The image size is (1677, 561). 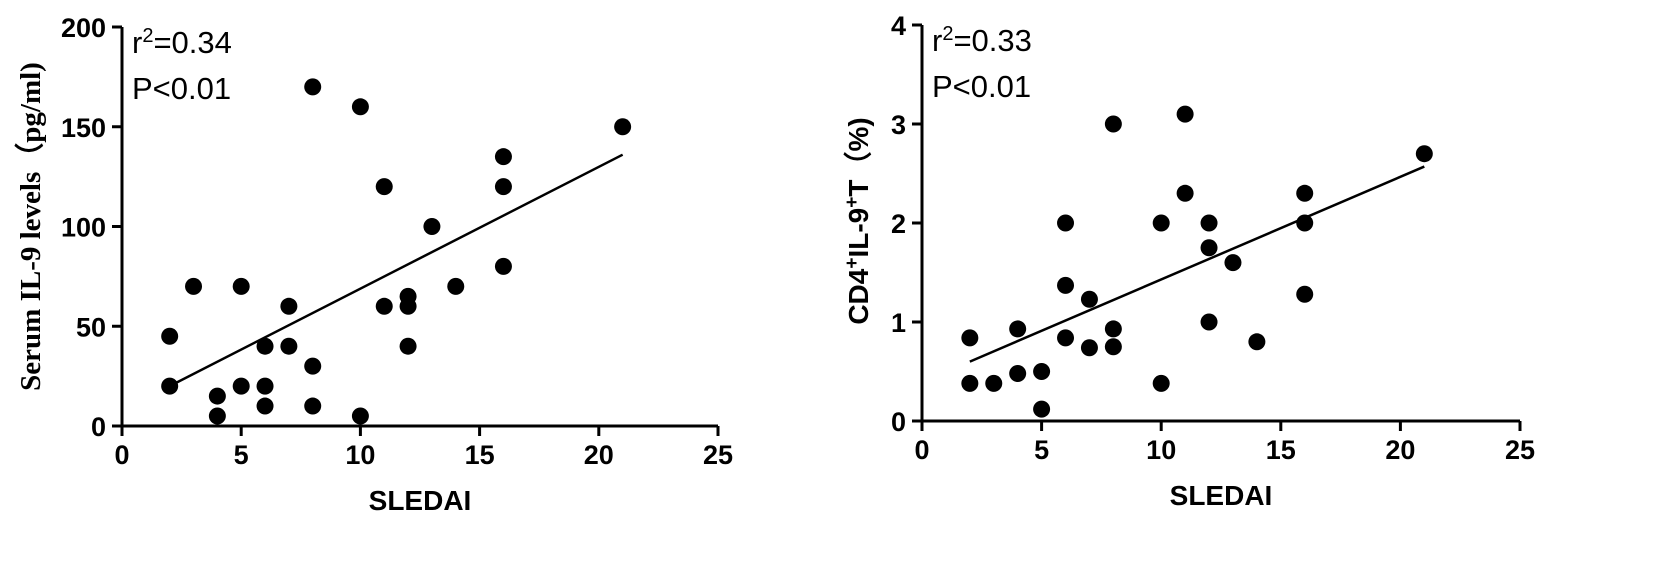 I want to click on y-axis-title: Serum IL-9 levels（pg/ml), so click(x=30, y=226).